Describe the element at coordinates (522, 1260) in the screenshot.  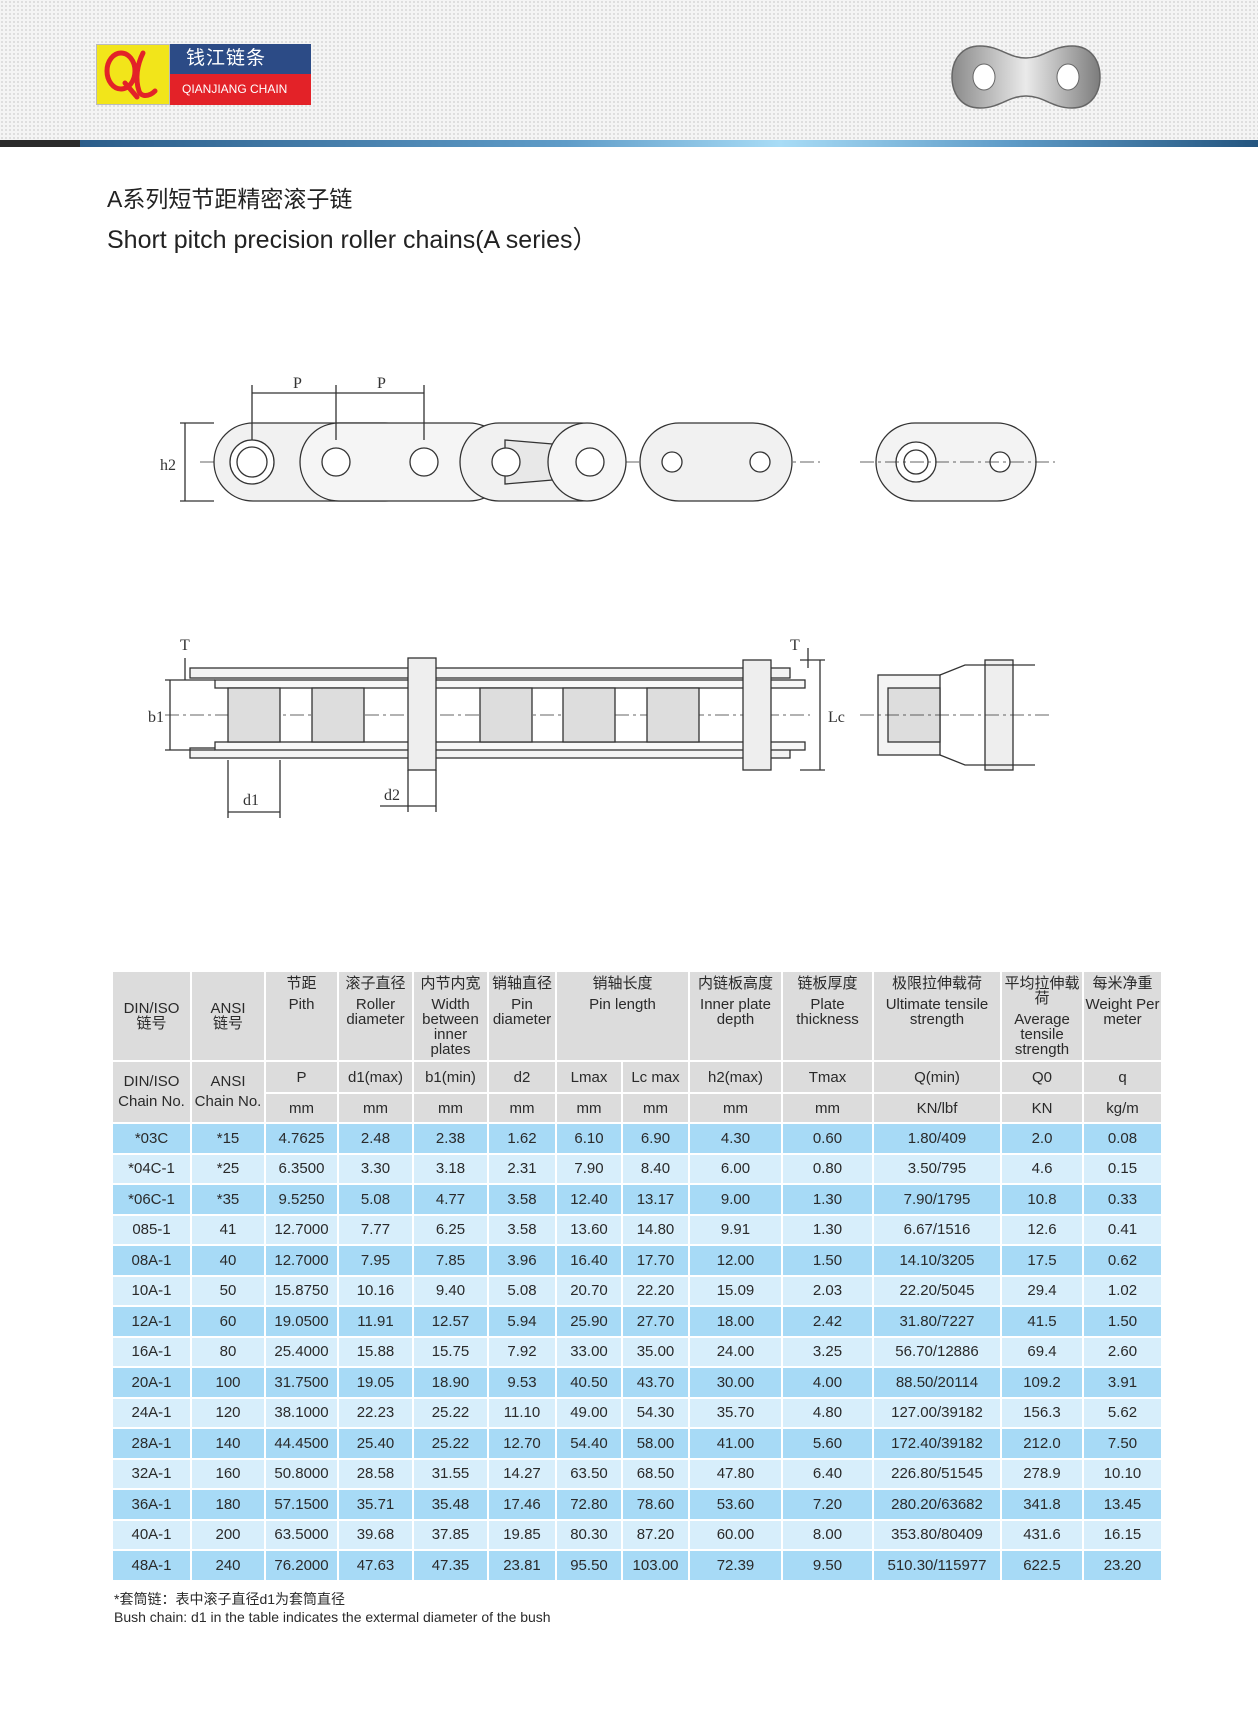
I see `table-cell: 3.96` at that location.